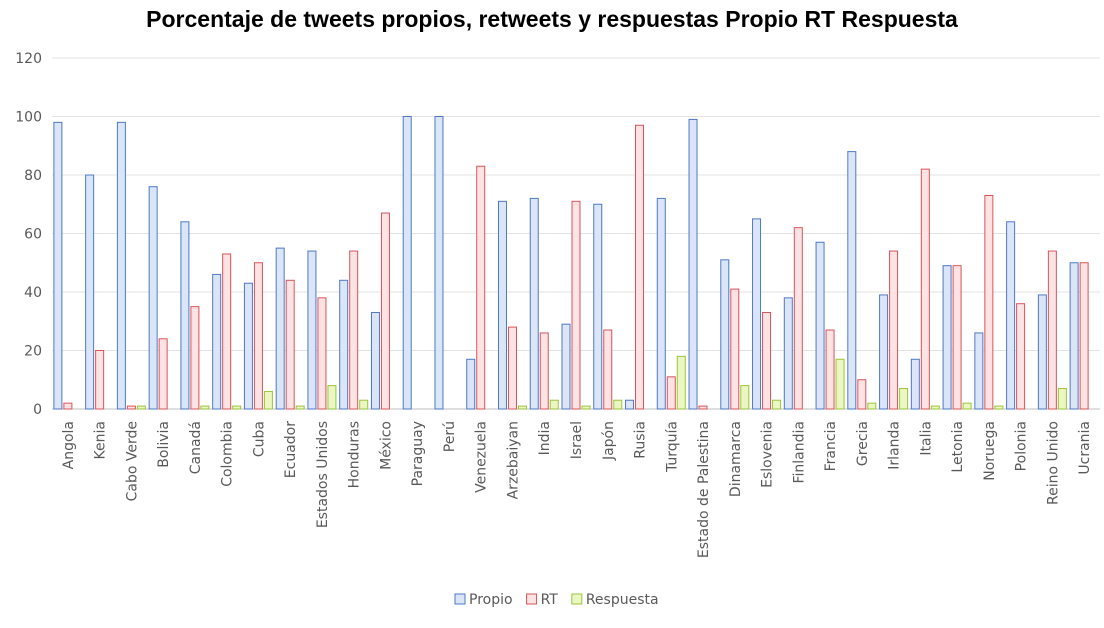 This screenshot has height=628, width=1104. I want to click on x-tick-label: India, so click(545, 438).